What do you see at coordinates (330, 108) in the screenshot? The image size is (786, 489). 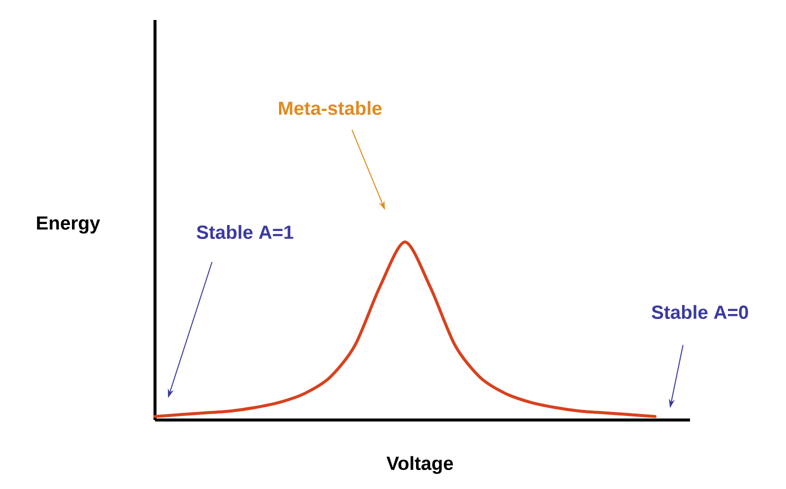 I see `text: Meta-stable` at bounding box center [330, 108].